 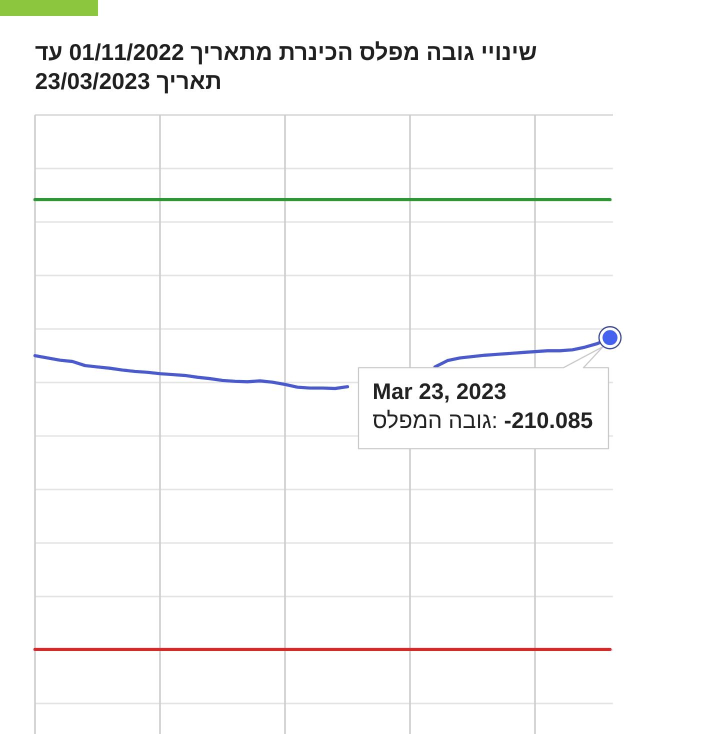 What do you see at coordinates (440, 392) in the screenshot?
I see `annotation: Mar 23, 2023` at bounding box center [440, 392].